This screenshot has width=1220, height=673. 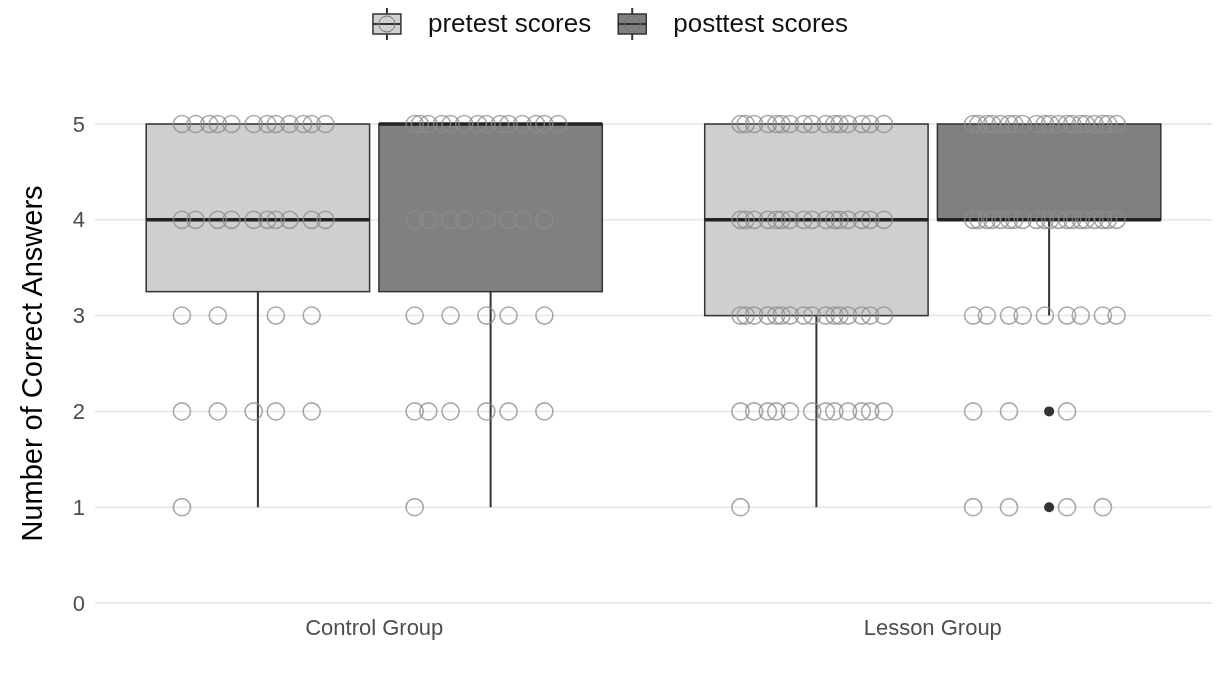 What do you see at coordinates (374, 627) in the screenshot?
I see `x-tick-label: Control Group` at bounding box center [374, 627].